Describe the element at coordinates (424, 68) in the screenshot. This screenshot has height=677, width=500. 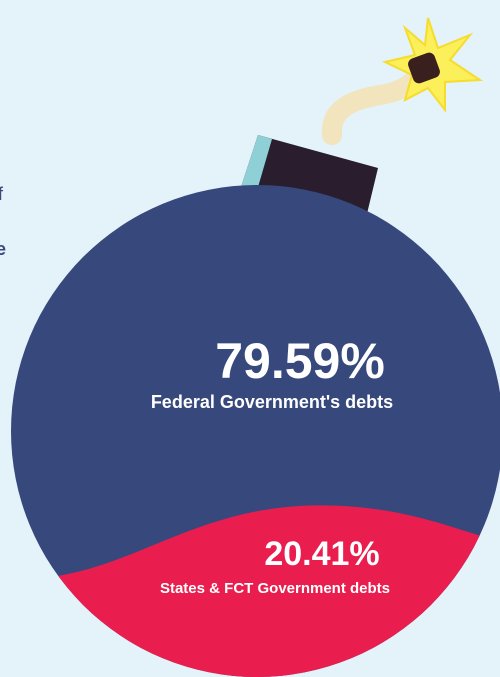
I see `fuse-tip` at that location.